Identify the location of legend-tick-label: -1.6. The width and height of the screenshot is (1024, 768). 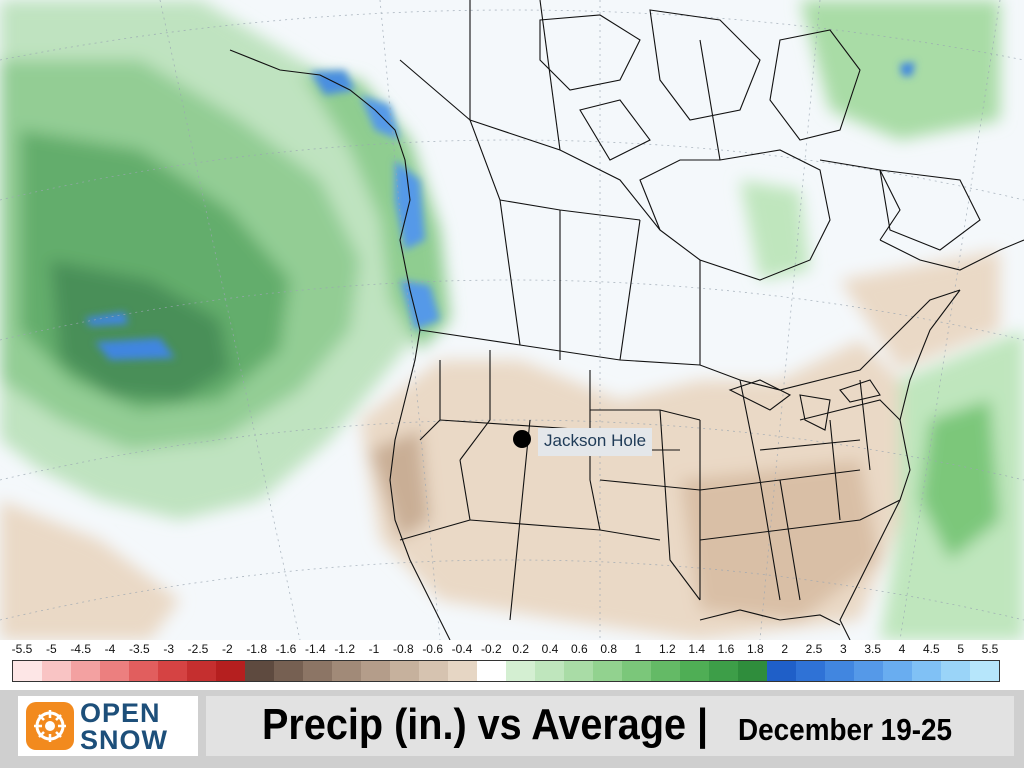
(286, 649).